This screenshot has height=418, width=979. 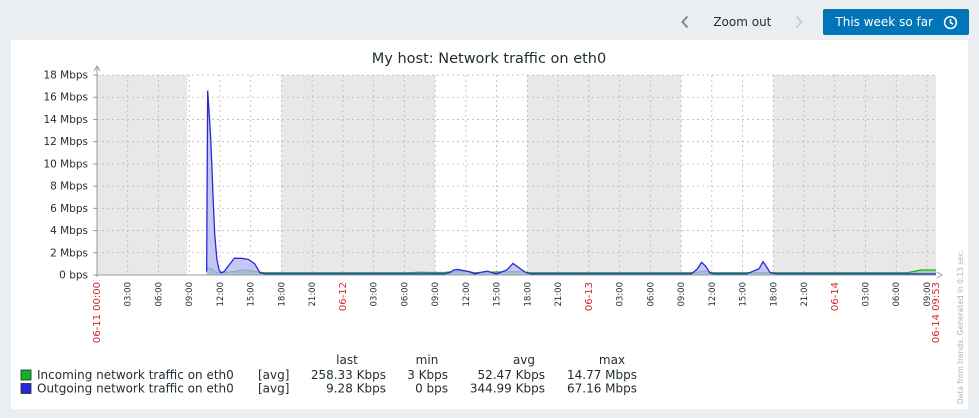 I want to click on legend-value: 258.33 Kbps, so click(x=348, y=375).